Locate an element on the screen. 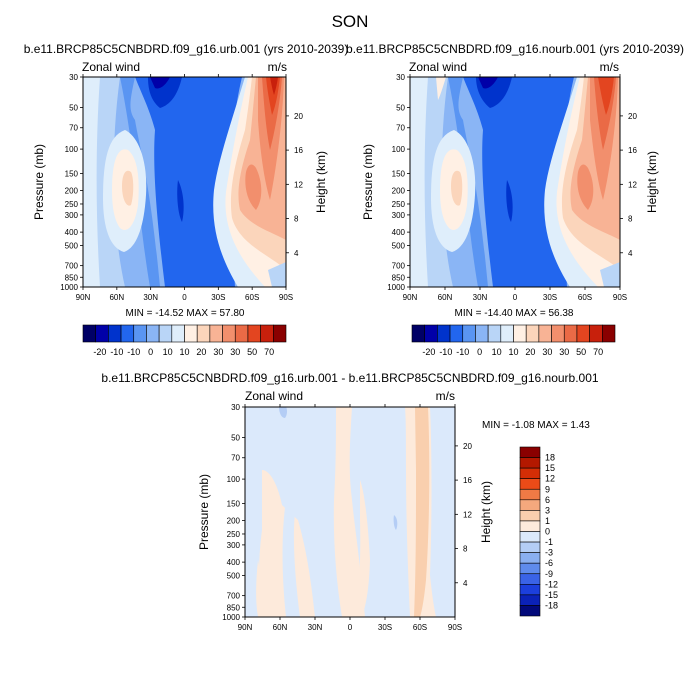 The width and height of the screenshot is (700, 700). colorbar-label: 0 is located at coordinates (547, 532).